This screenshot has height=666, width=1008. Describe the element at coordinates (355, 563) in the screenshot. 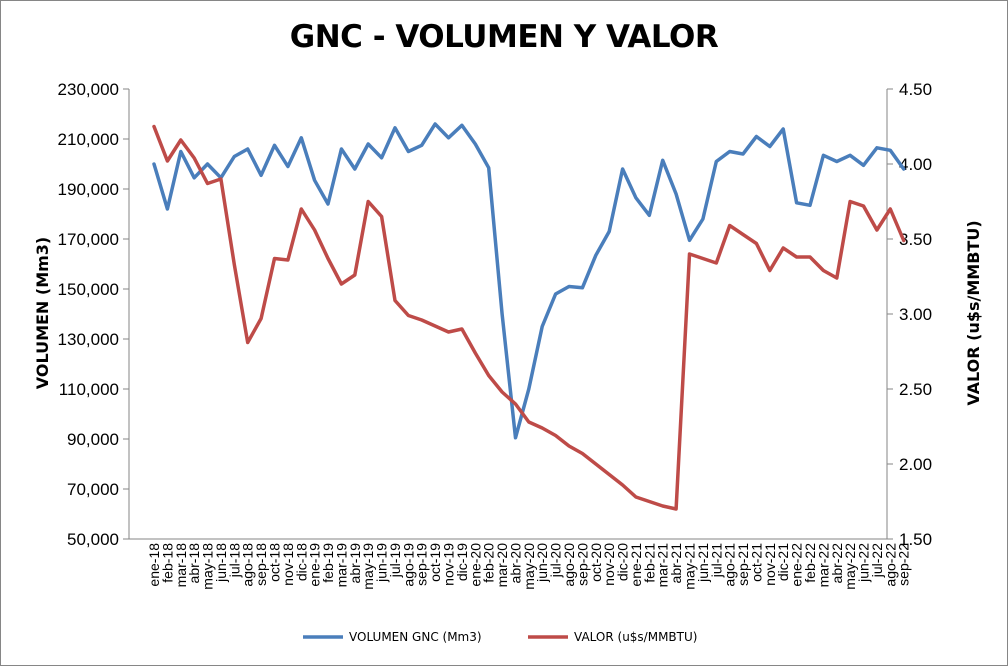

I see `x-tick-label: abr-19` at that location.